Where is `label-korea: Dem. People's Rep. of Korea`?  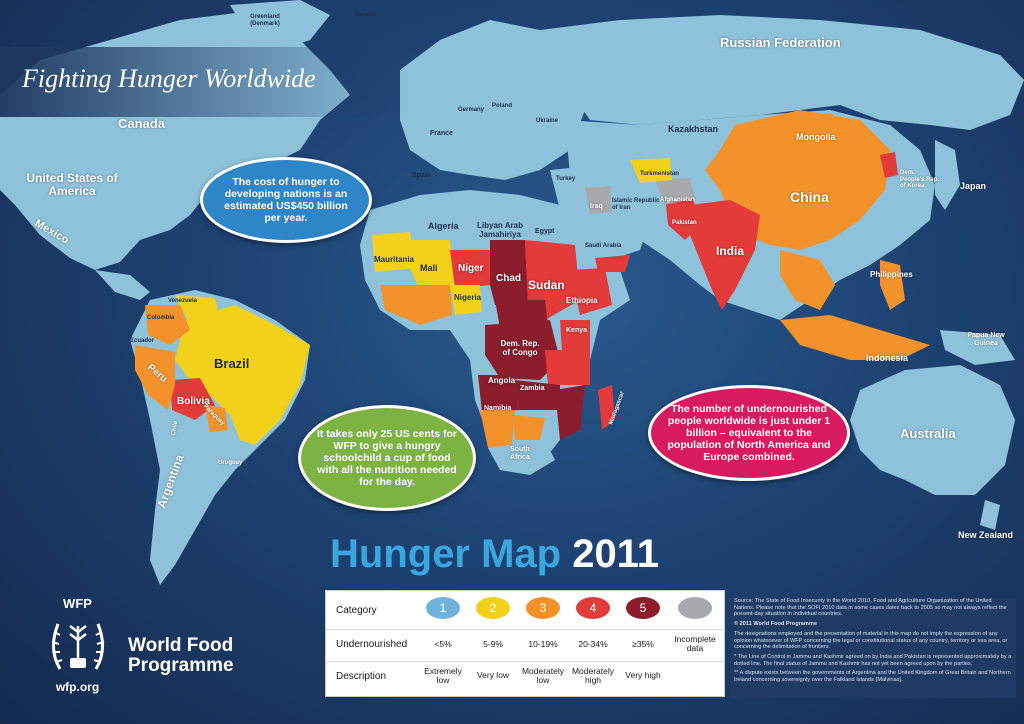 label-korea: Dem. People's Rep. of Korea is located at coordinates (920, 180).